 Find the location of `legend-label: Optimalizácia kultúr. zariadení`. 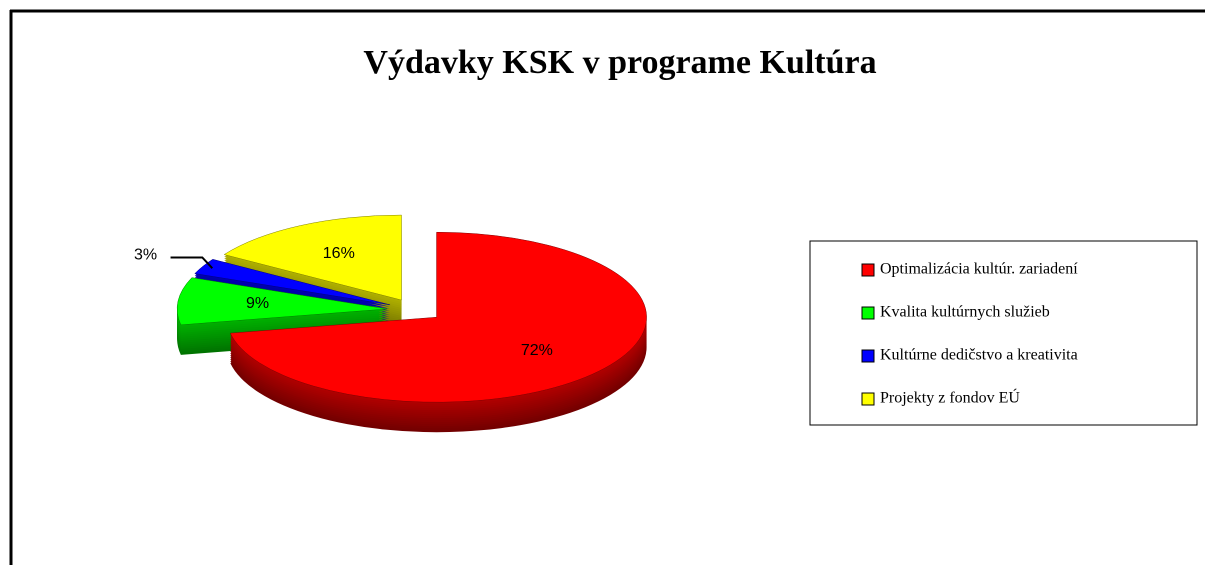

legend-label: Optimalizácia kultúr. zariadení is located at coordinates (979, 269).